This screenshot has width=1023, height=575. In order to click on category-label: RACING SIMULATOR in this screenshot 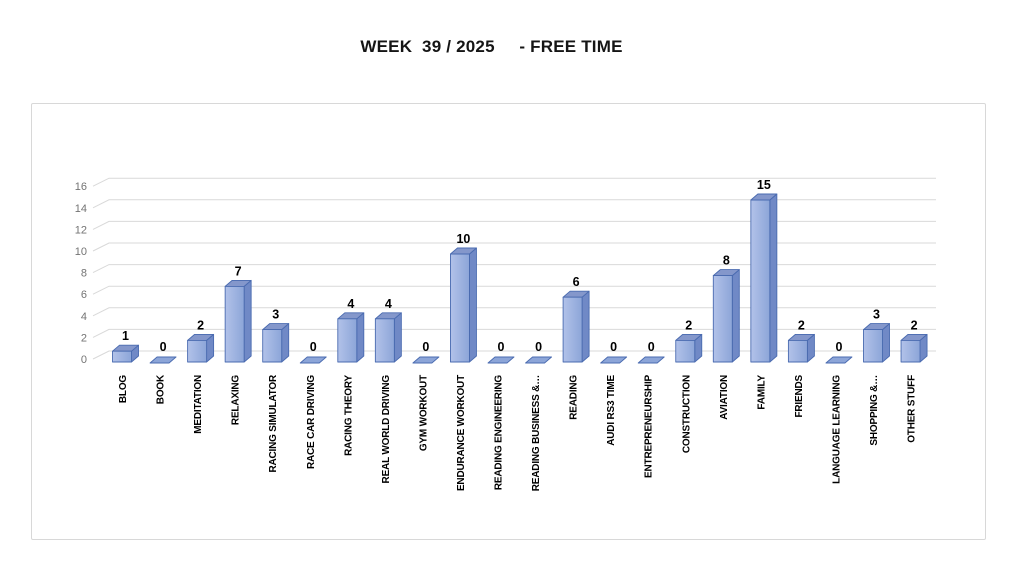, I will do `click(273, 423)`.